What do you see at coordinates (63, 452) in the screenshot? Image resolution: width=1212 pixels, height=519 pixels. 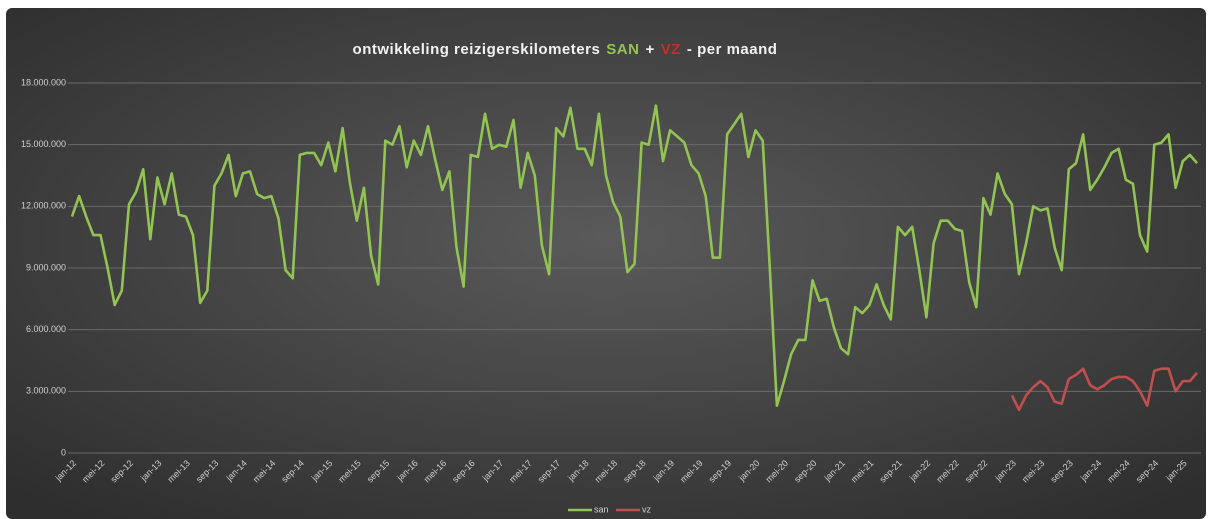 I see `y-tick-label: 0` at bounding box center [63, 452].